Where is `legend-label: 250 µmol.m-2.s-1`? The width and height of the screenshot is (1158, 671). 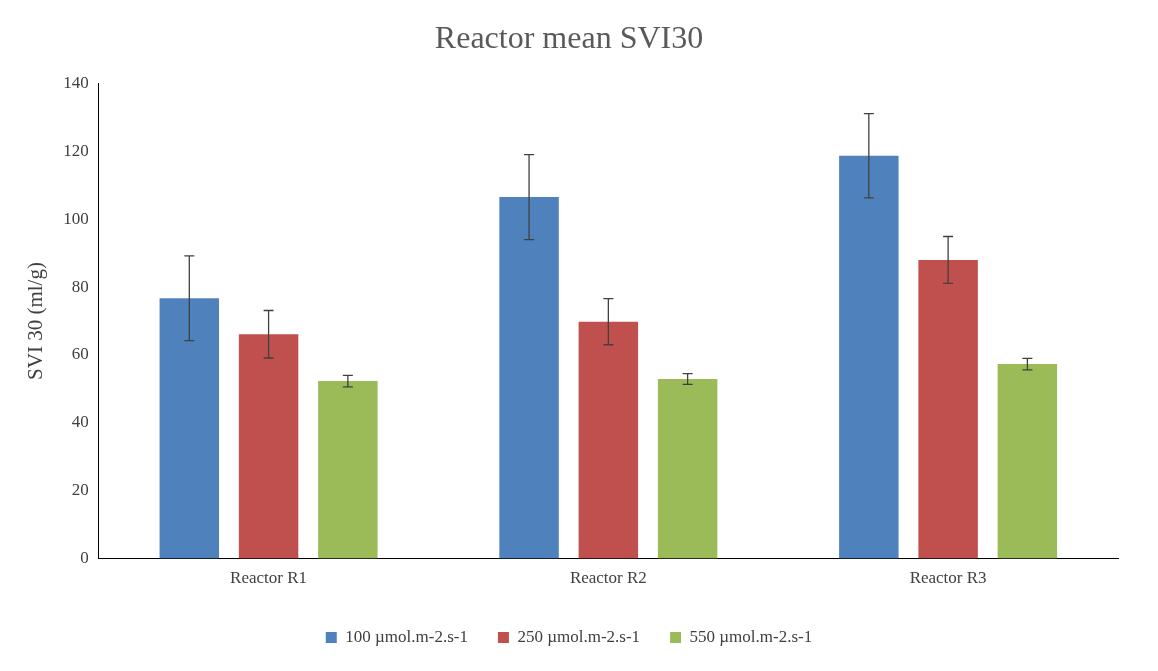 legend-label: 250 µmol.m-2.s-1 is located at coordinates (579, 636).